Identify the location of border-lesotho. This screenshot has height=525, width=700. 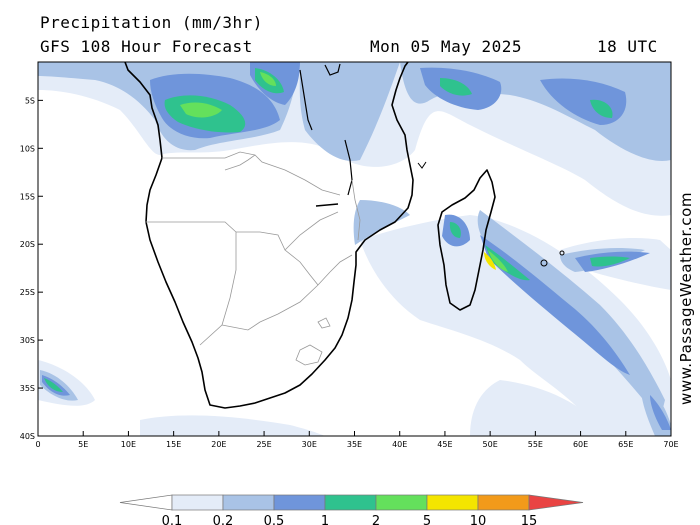
(309, 355).